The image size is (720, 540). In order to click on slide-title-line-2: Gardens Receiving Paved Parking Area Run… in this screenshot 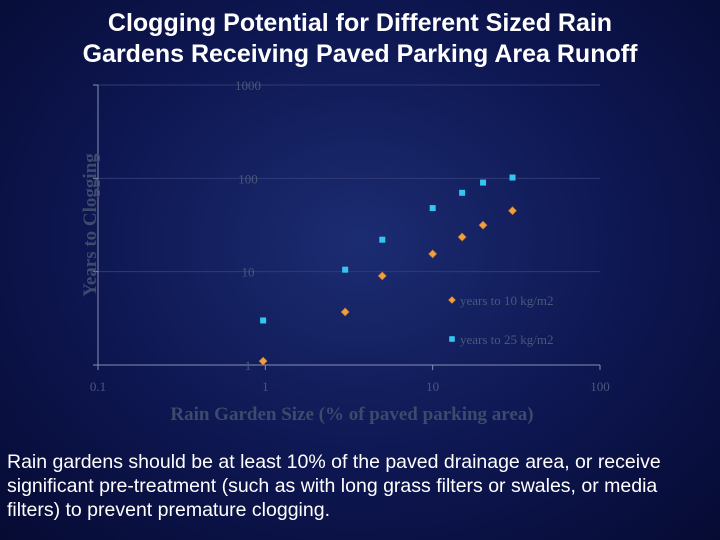, I will do `click(360, 54)`.